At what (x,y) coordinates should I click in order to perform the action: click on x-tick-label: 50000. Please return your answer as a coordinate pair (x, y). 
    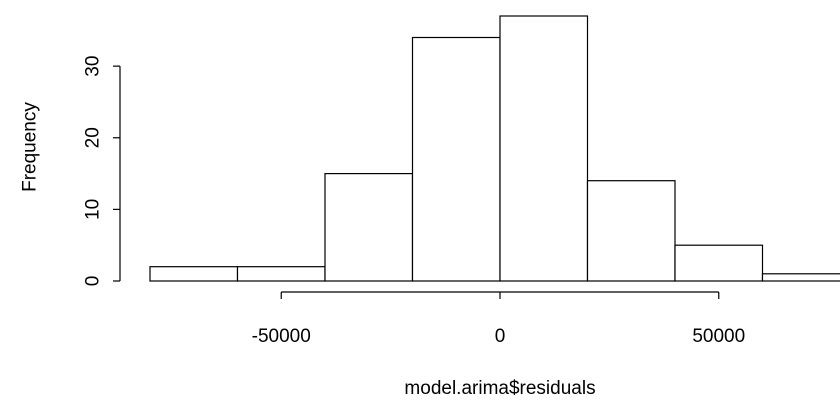
    Looking at the image, I should click on (718, 336).